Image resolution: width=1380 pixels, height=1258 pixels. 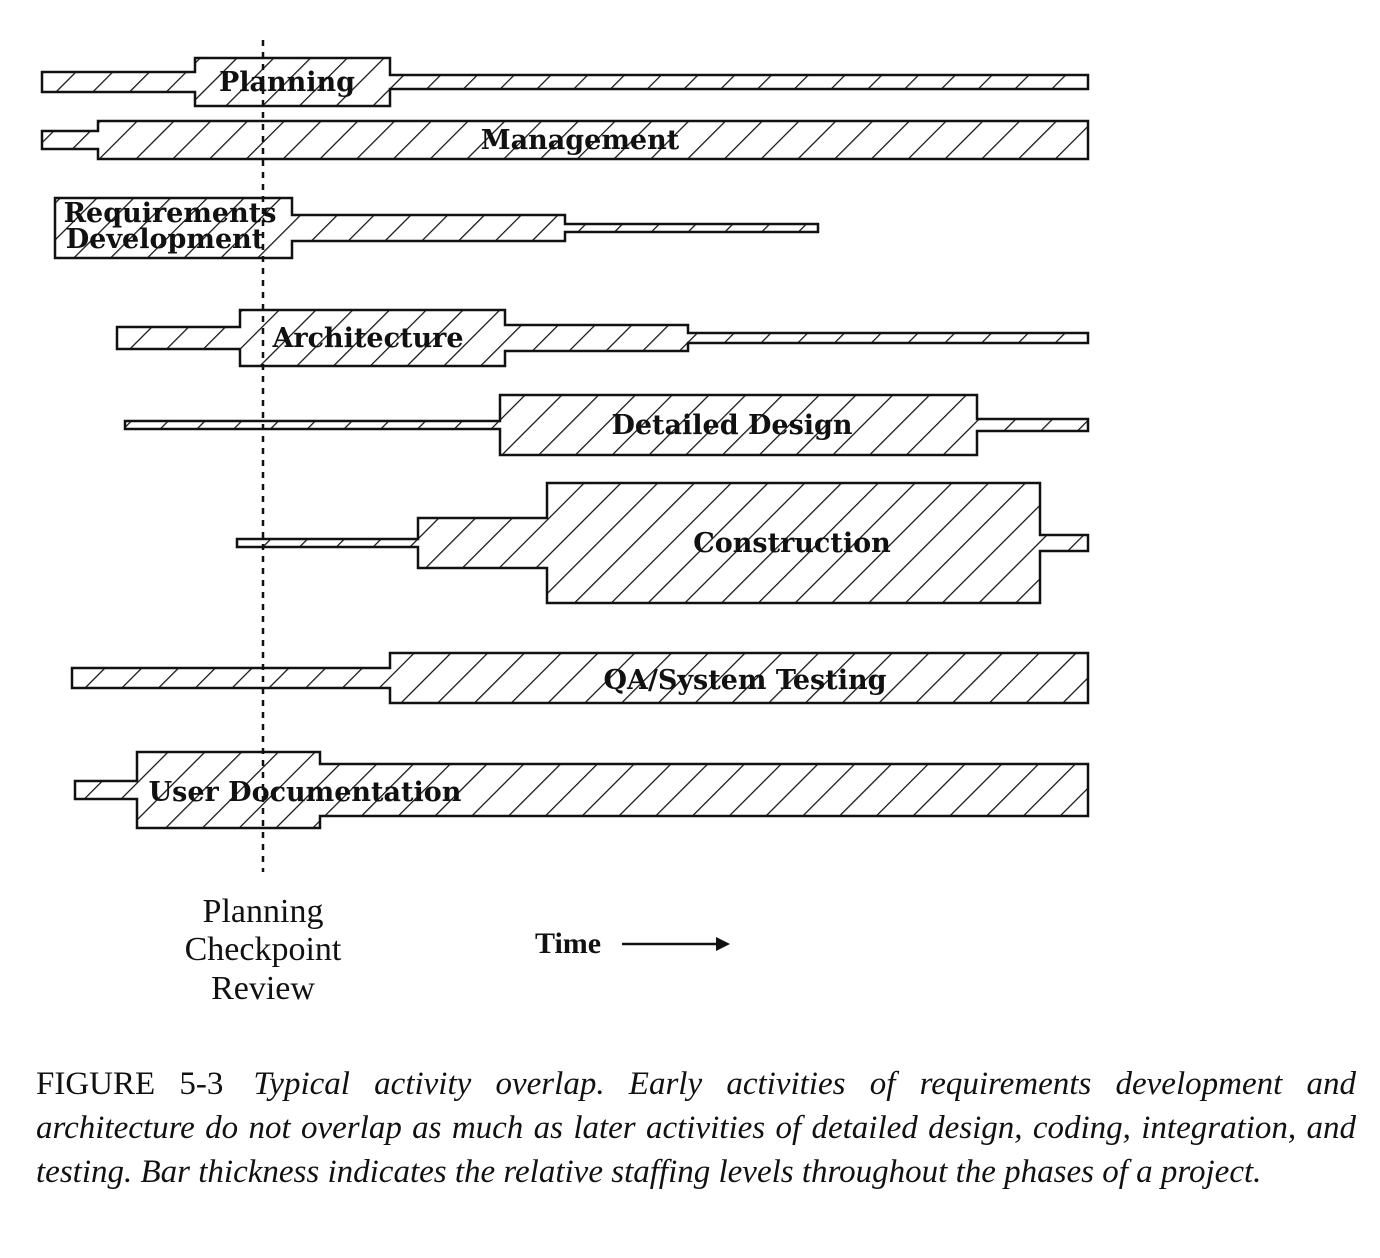 I want to click on activity-label-planning: Planning, so click(x=287, y=82).